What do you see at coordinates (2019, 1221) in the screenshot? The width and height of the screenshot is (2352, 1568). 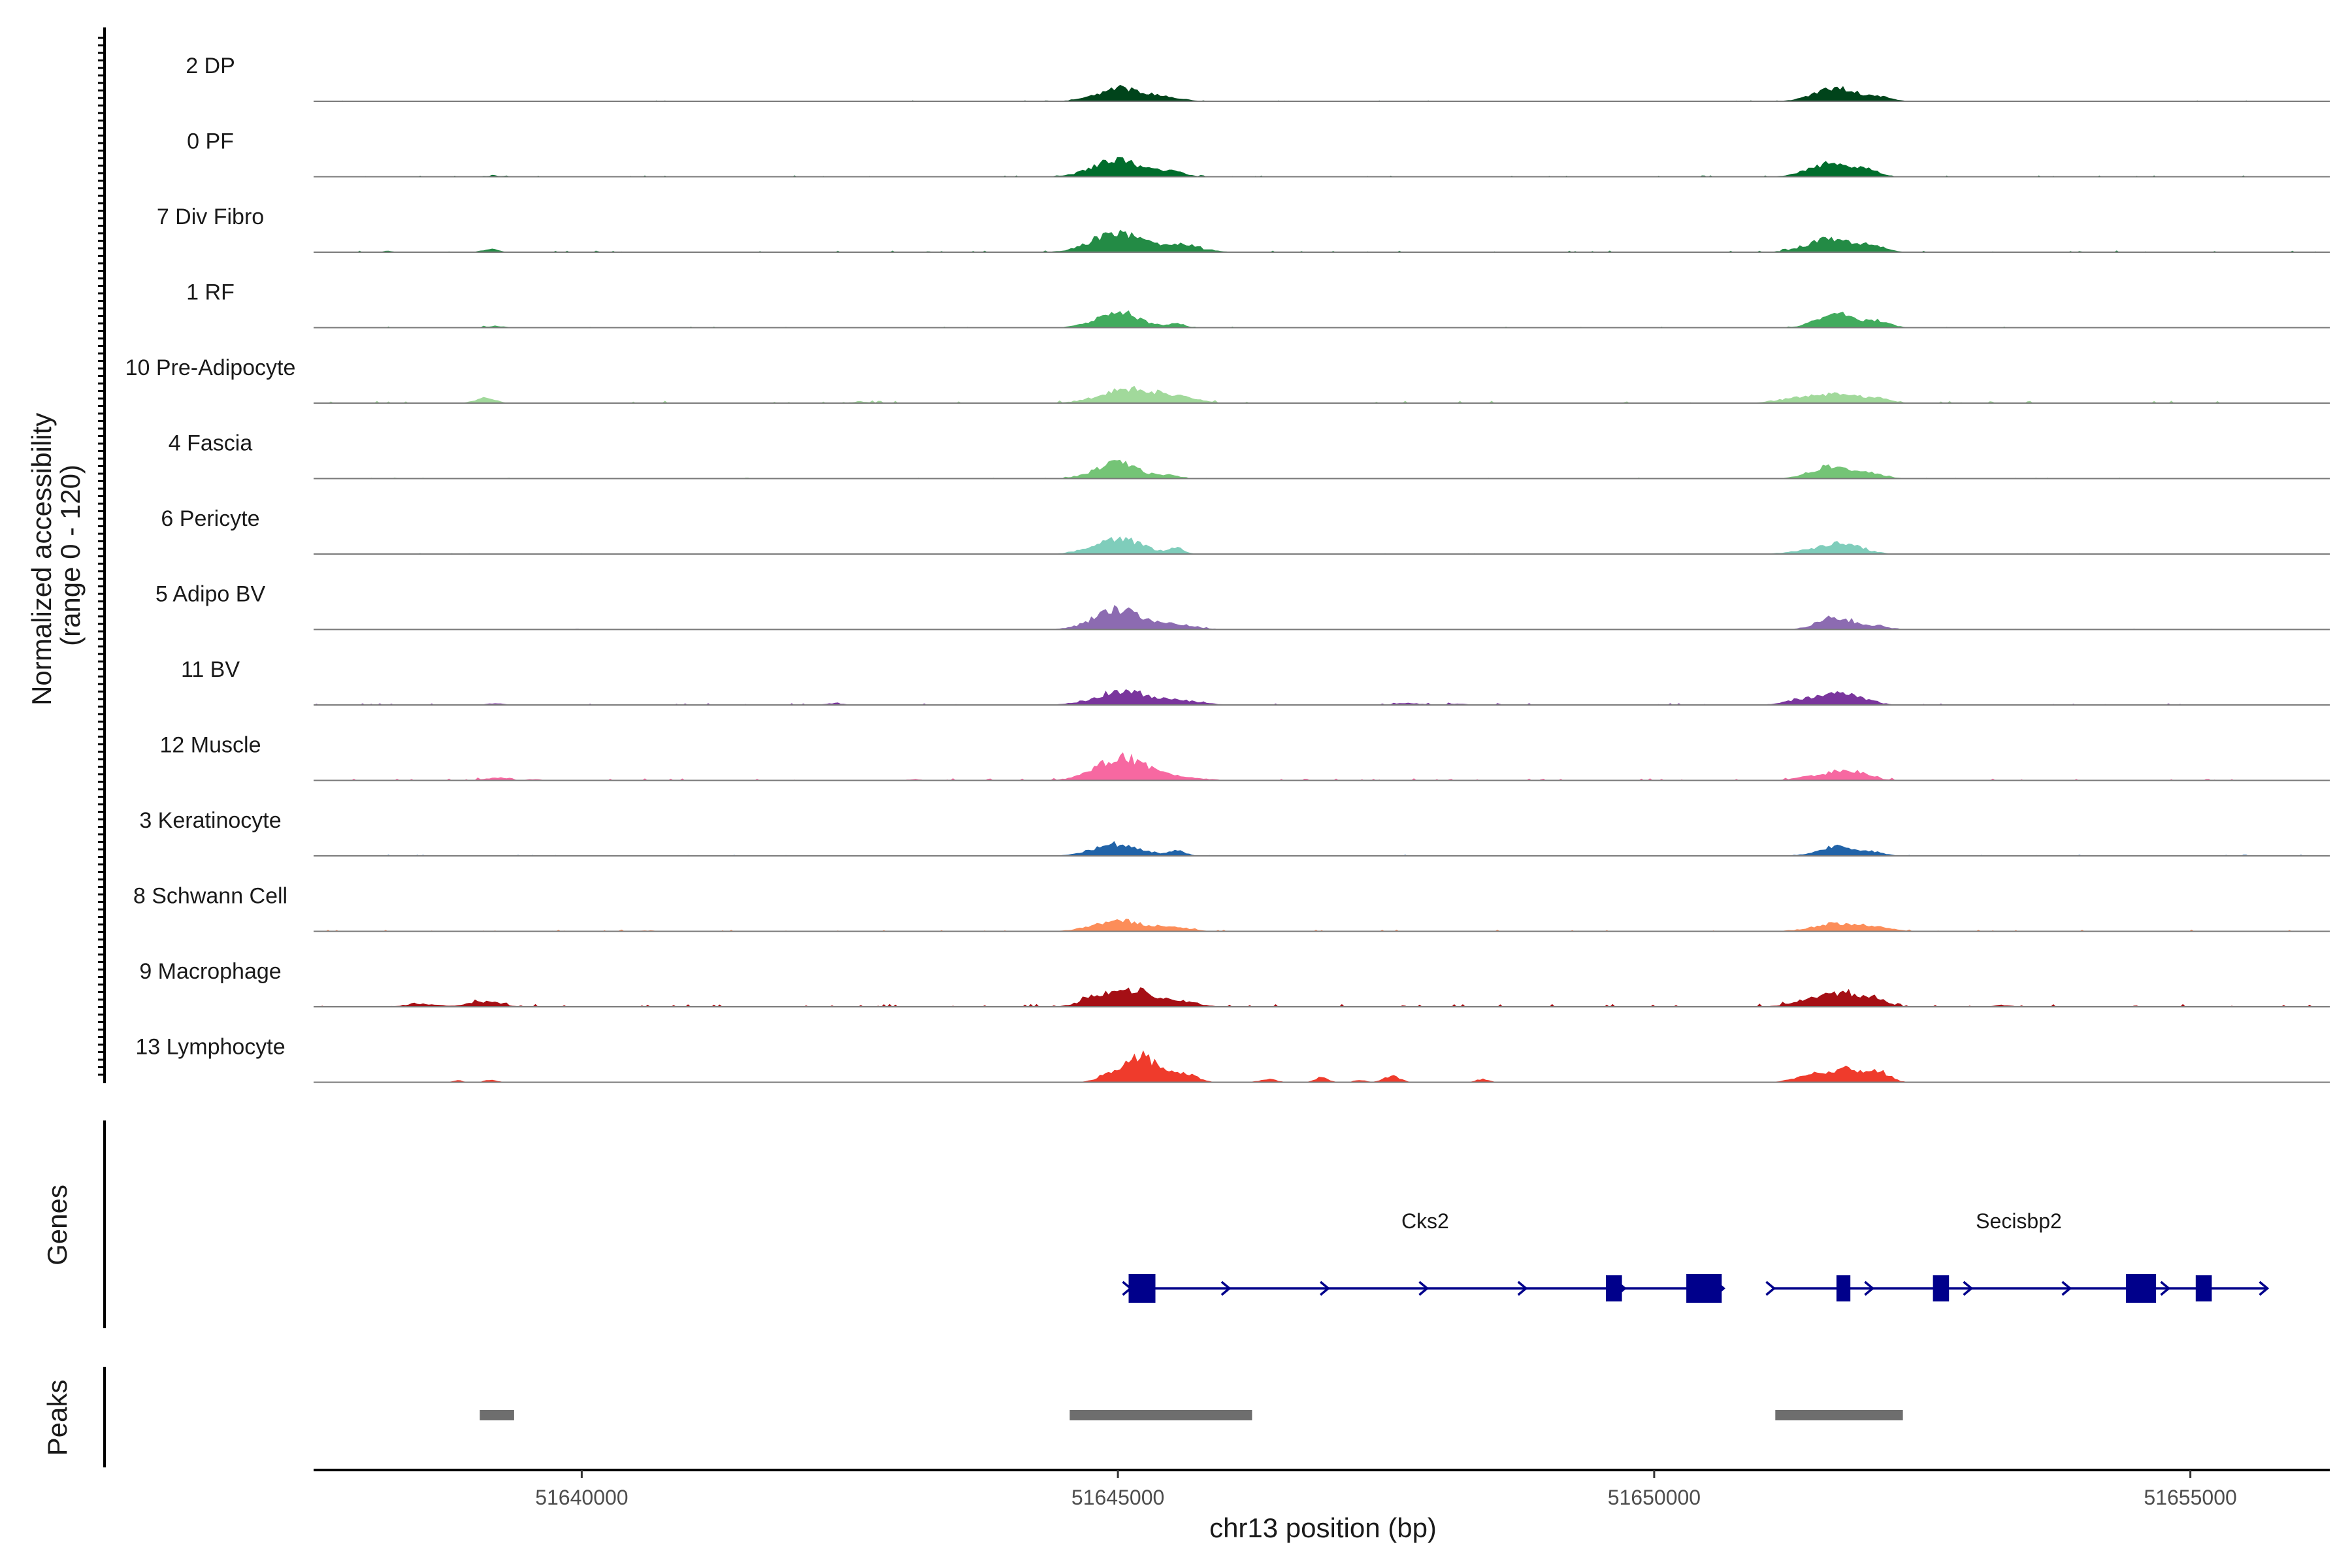 I see `gene-label: Secisbp2` at bounding box center [2019, 1221].